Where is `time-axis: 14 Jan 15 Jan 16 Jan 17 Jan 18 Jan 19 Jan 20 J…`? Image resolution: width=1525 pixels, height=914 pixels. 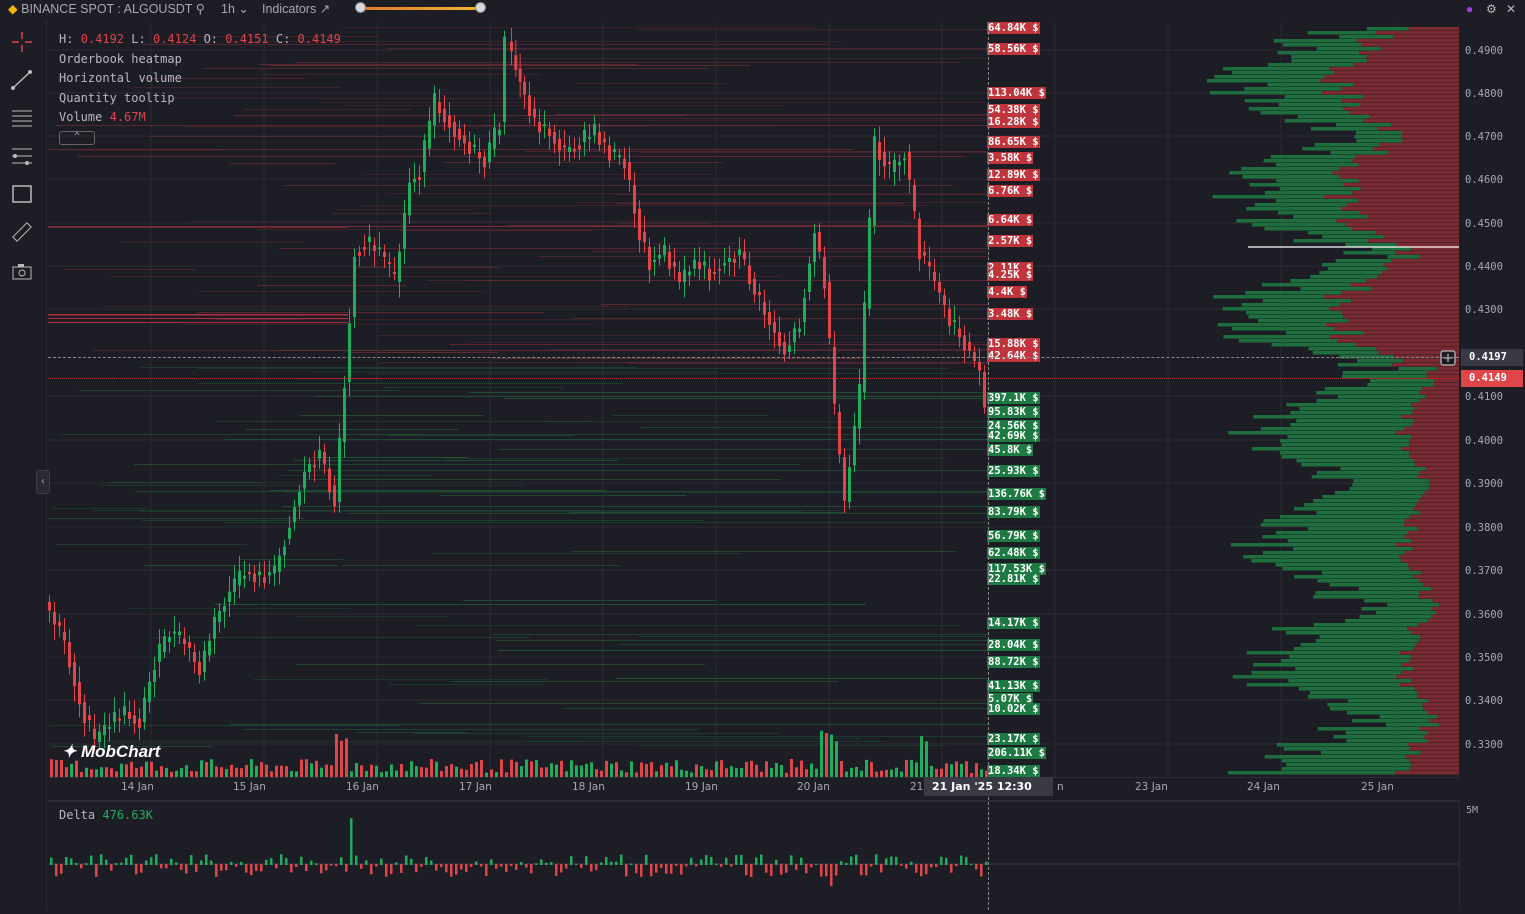 time-axis: 14 Jan 15 Jan 16 Jan 17 Jan 18 Jan 19 Jan 20 J… is located at coordinates (753, 787).